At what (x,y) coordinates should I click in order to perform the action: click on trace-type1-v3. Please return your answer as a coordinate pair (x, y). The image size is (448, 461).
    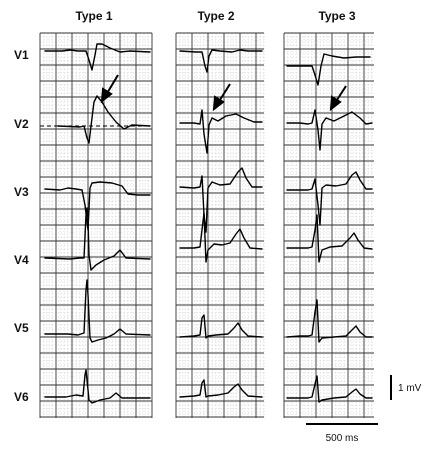
    Looking at the image, I should click on (97, 206).